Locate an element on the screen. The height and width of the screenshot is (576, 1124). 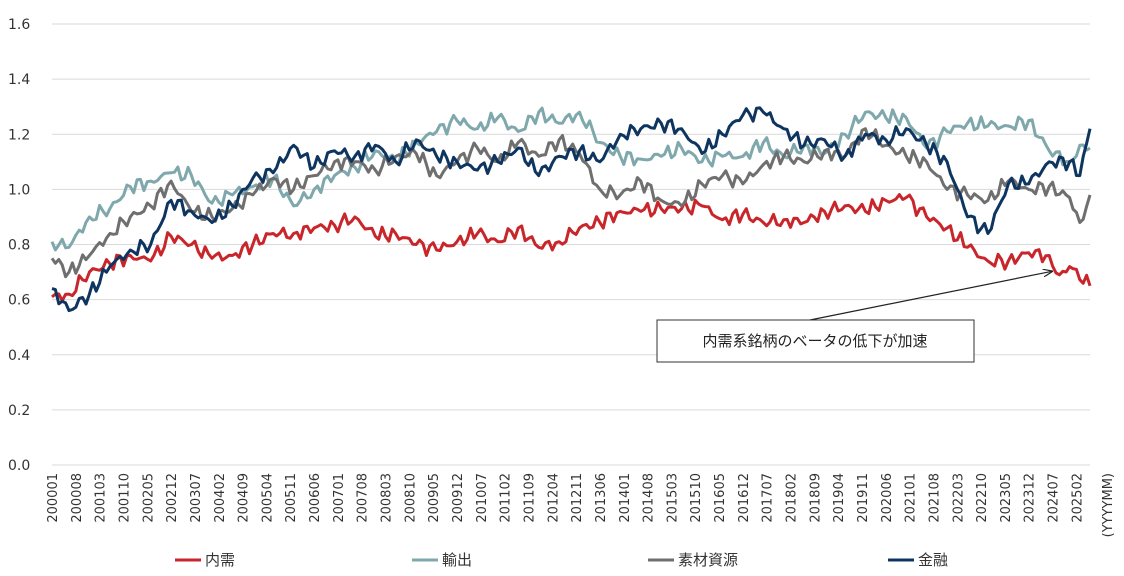
x-tick-label: 201911 is located at coordinates (863, 498).